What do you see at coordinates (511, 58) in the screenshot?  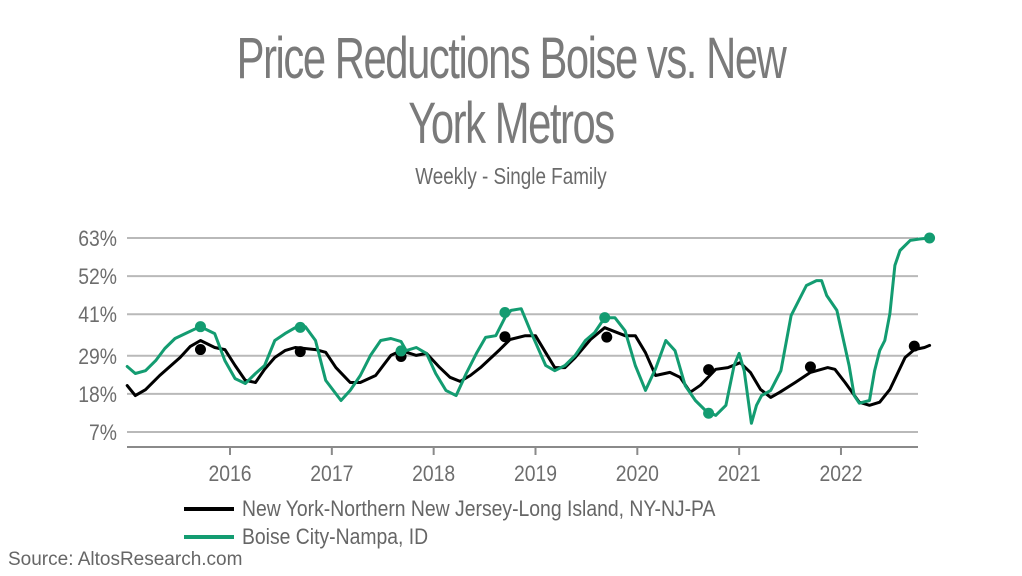 I see `chart-title-line-1: Price Reductions Boise vs. New` at bounding box center [511, 58].